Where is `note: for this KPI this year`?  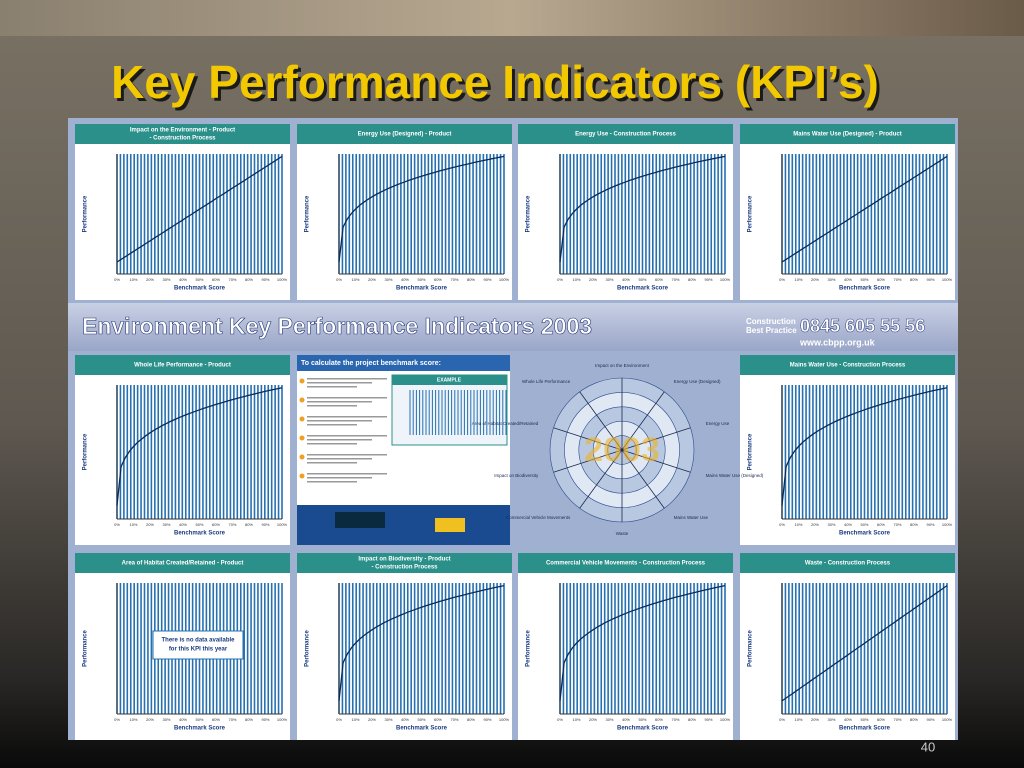 note: for this KPI this year is located at coordinates (198, 650).